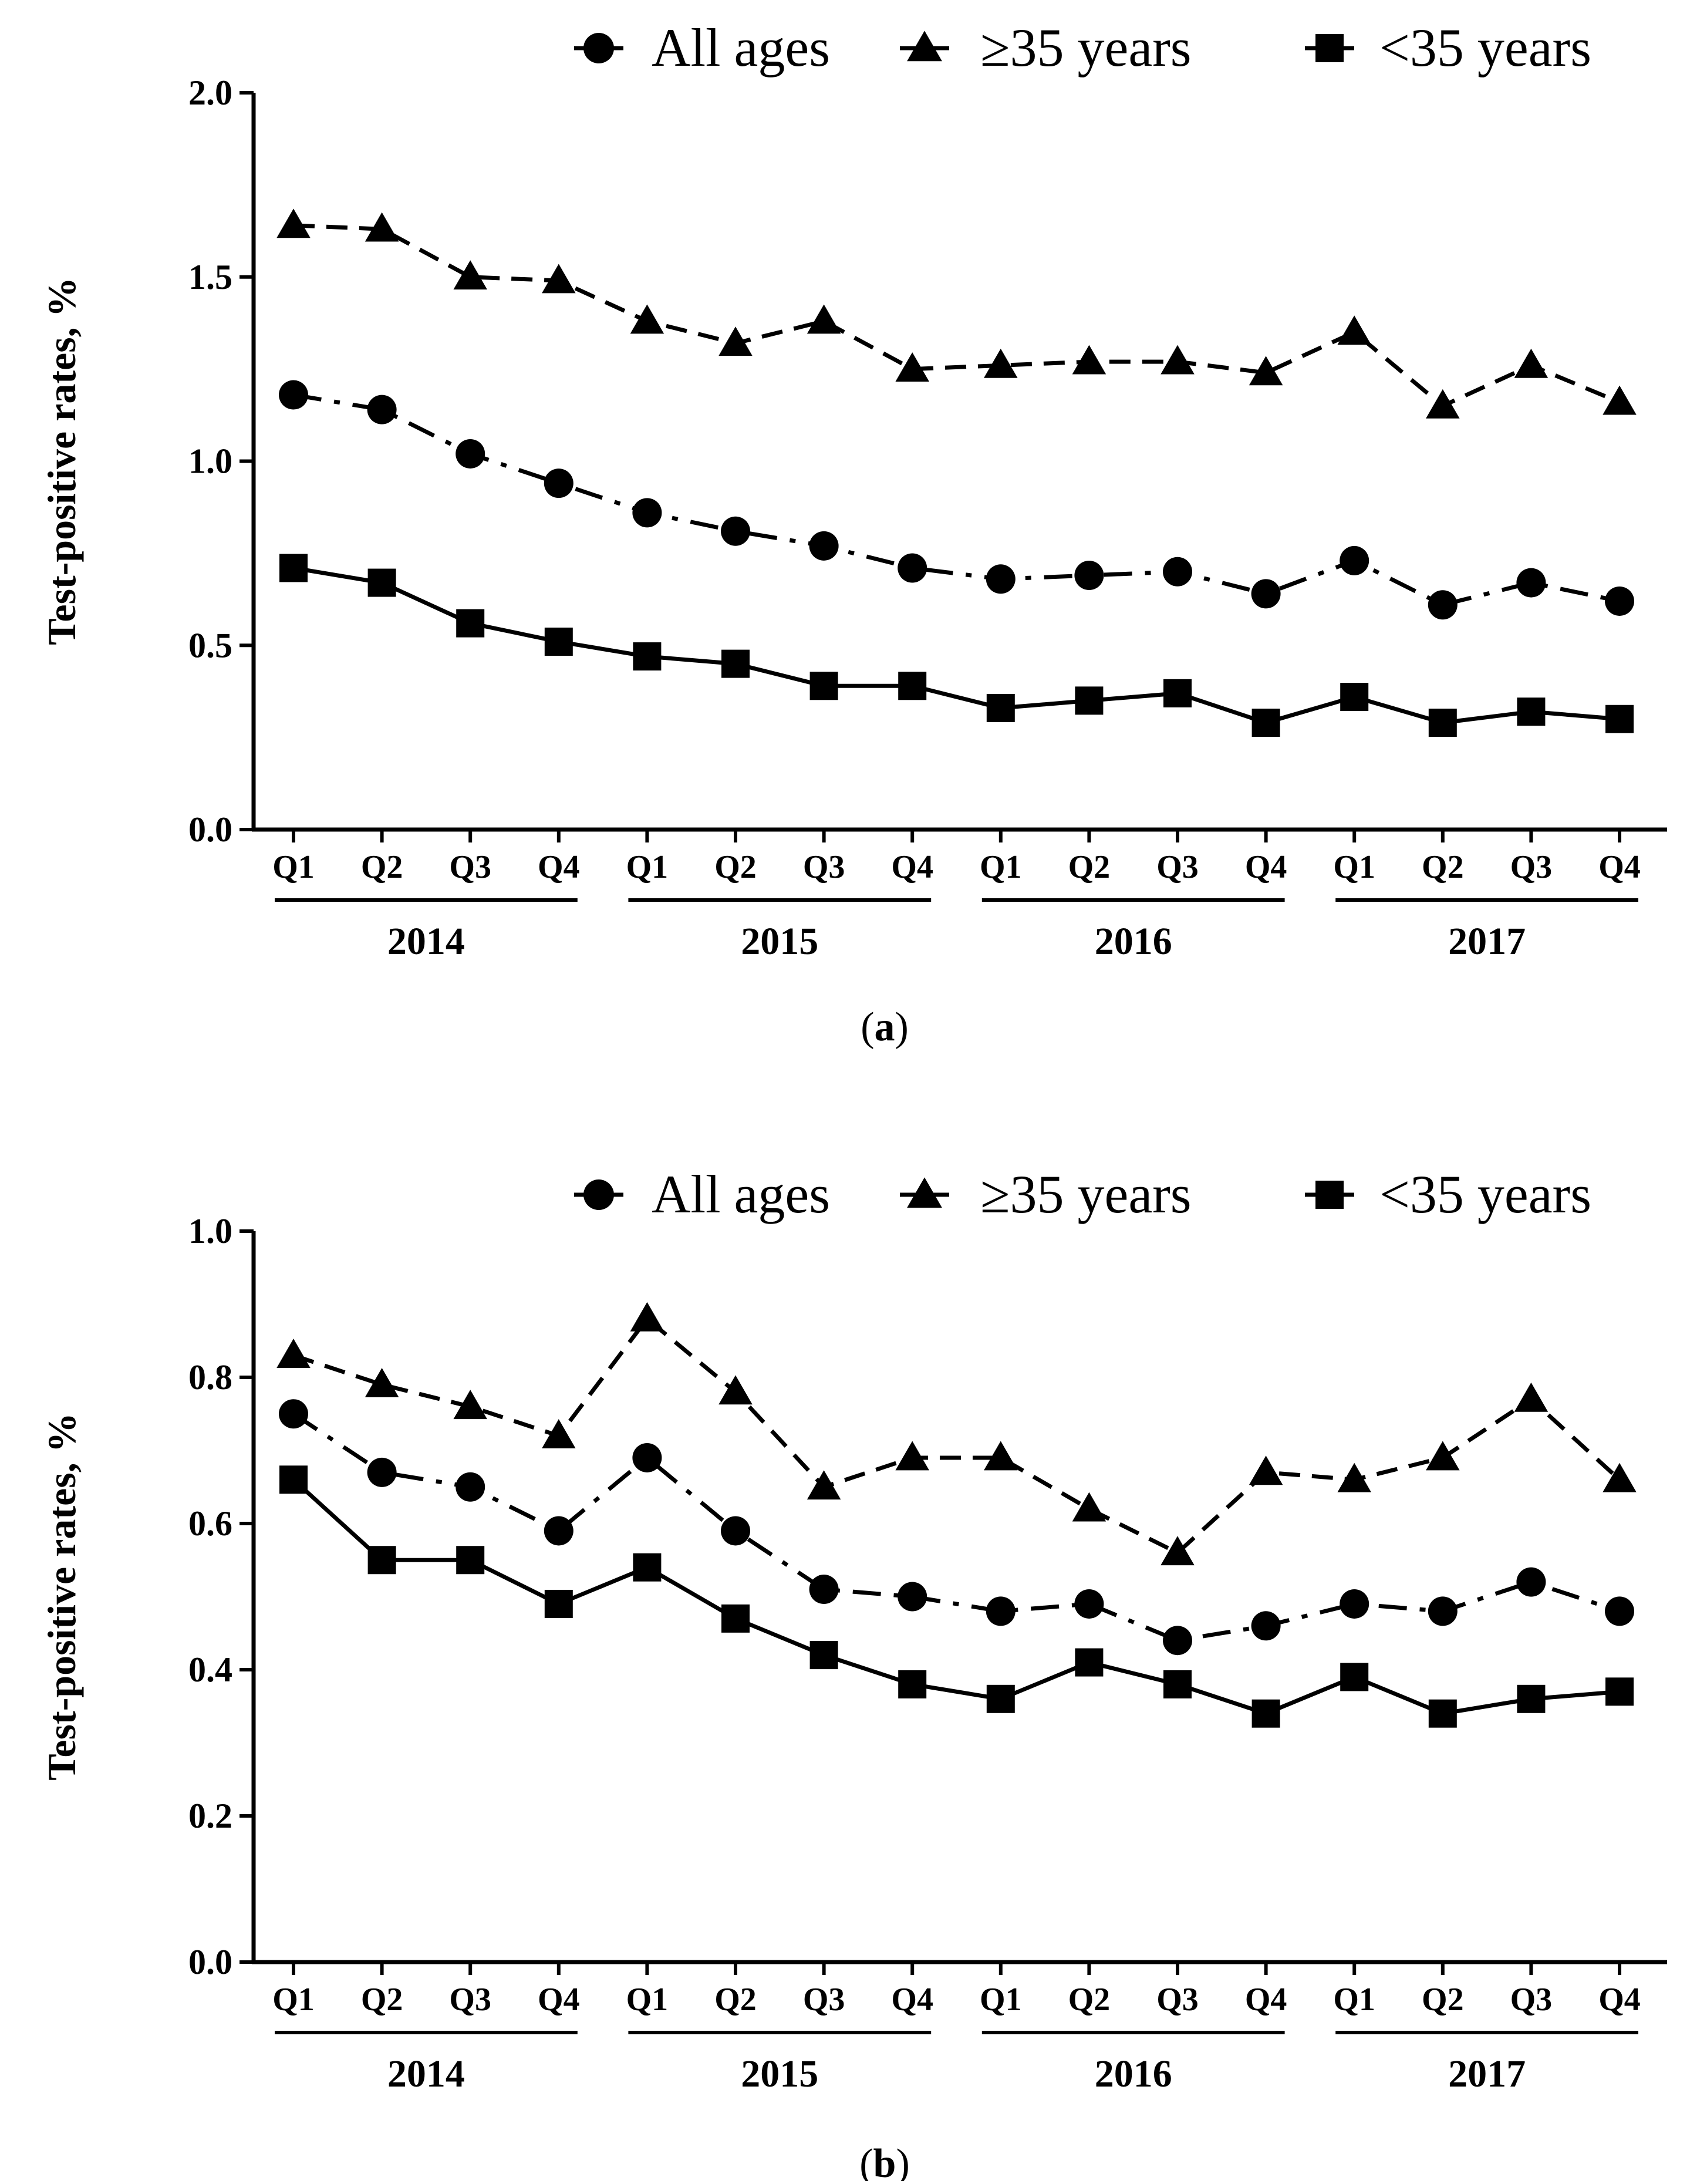 Image resolution: width=1707 pixels, height=2184 pixels. Describe the element at coordinates (779, 941) in the screenshot. I see `year-label: 2015` at that location.